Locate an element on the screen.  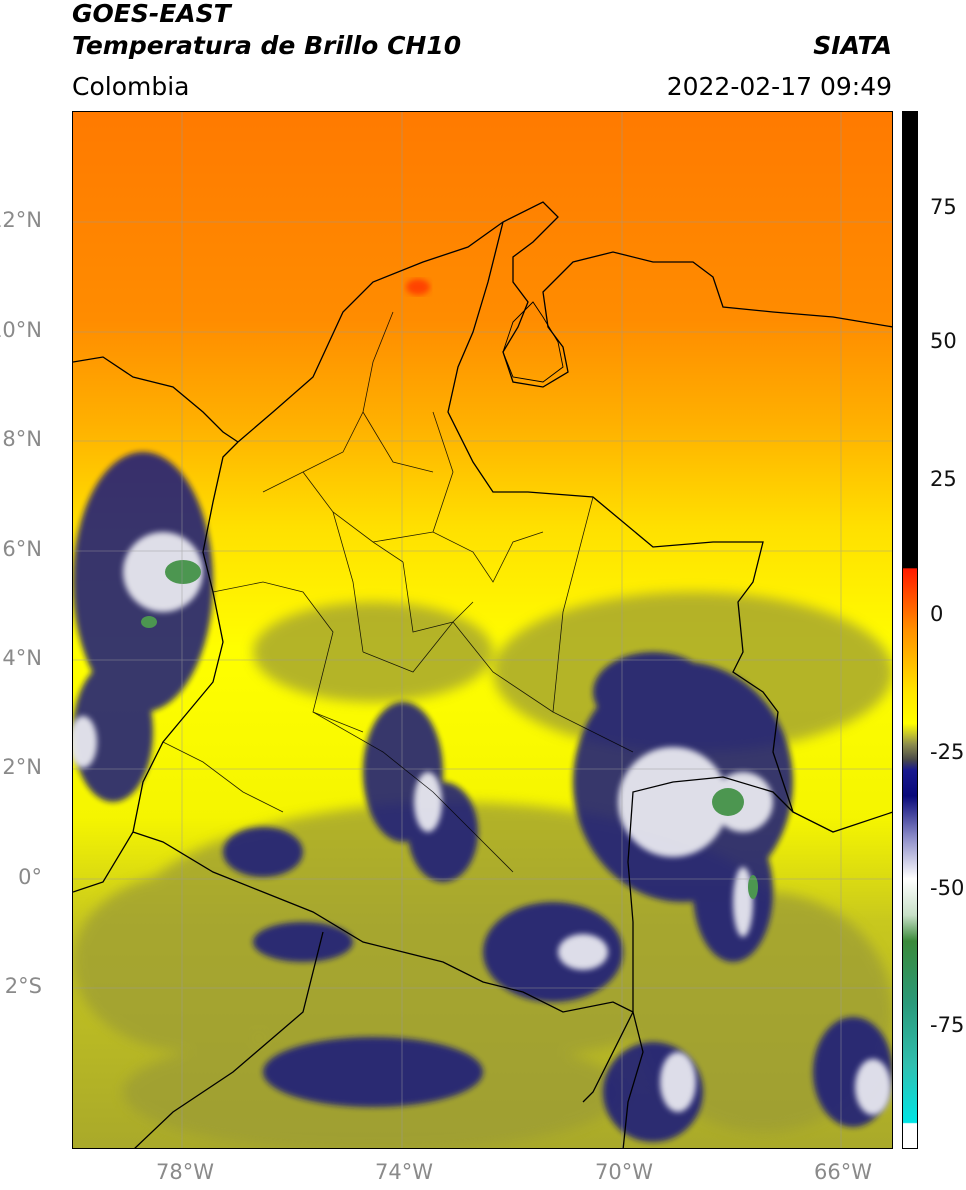
agency-label: SIATA is located at coordinates (852, 45).